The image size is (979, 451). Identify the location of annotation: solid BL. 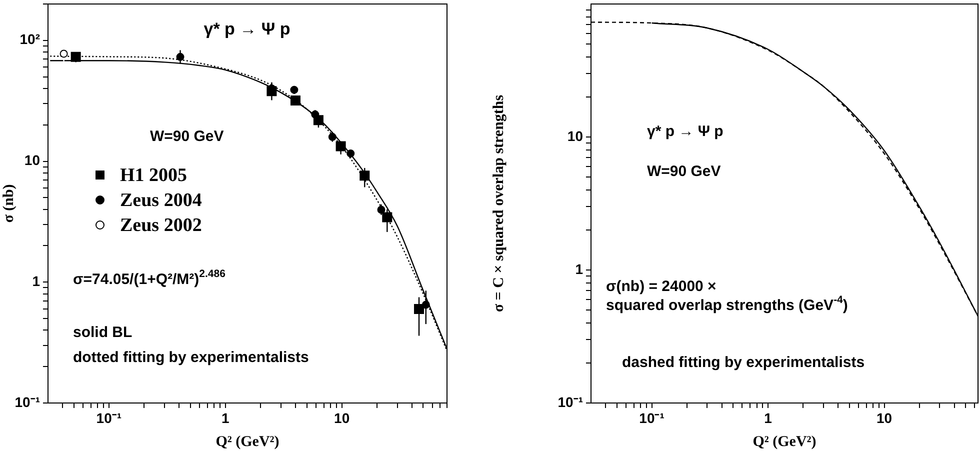
(102, 333).